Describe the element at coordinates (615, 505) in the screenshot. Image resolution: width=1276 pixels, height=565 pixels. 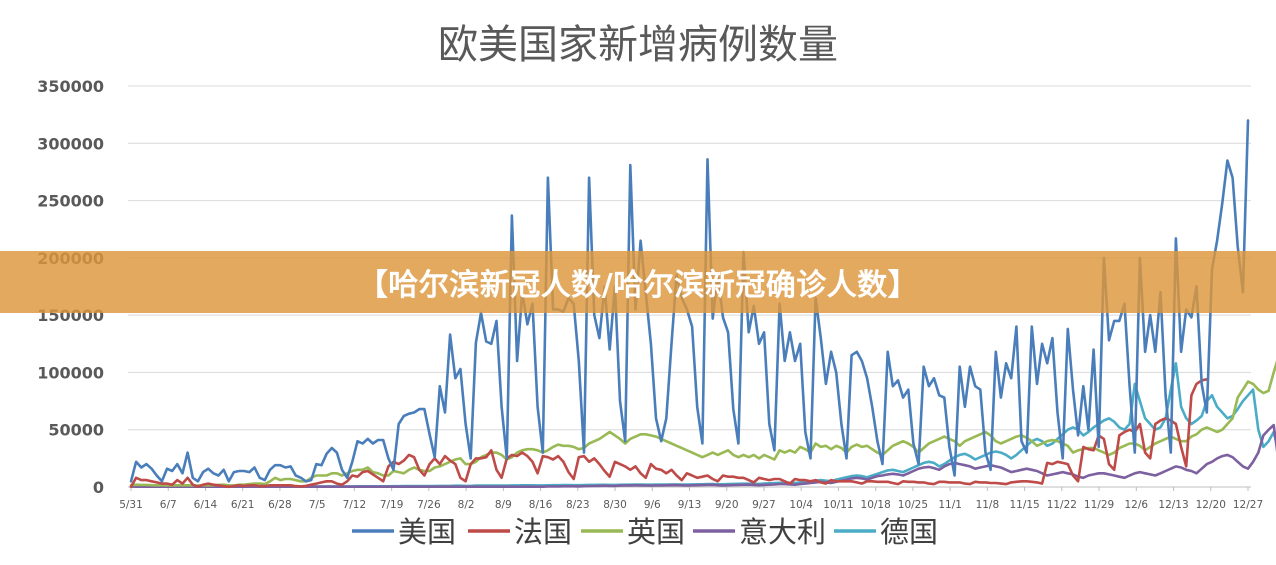
I see `x-tick-label: 8/30` at that location.